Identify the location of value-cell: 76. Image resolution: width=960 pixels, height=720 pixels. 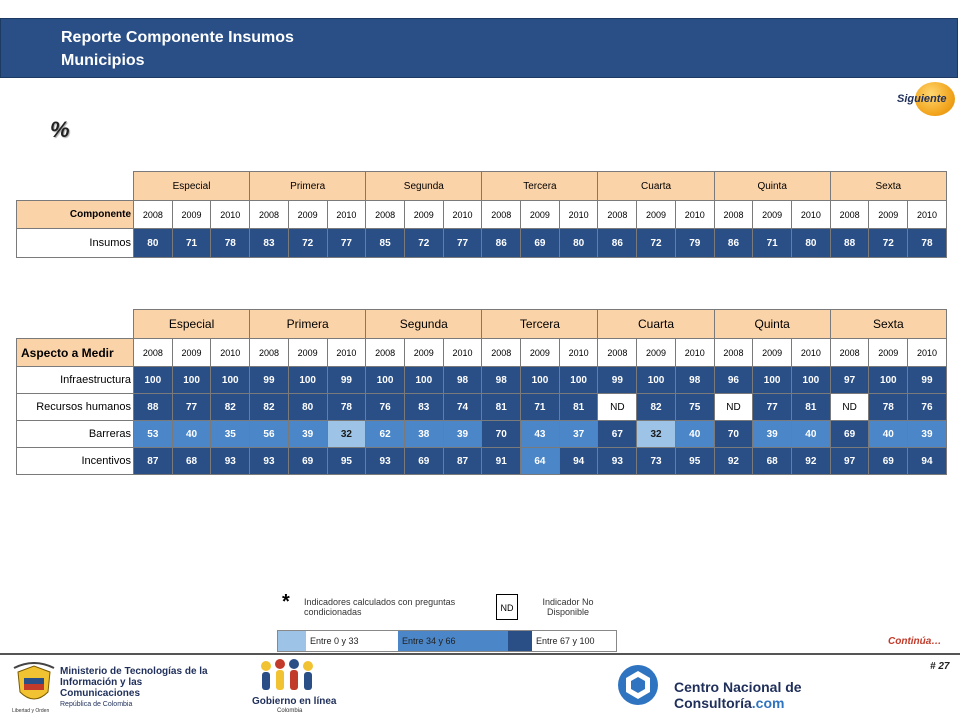
(927, 407).